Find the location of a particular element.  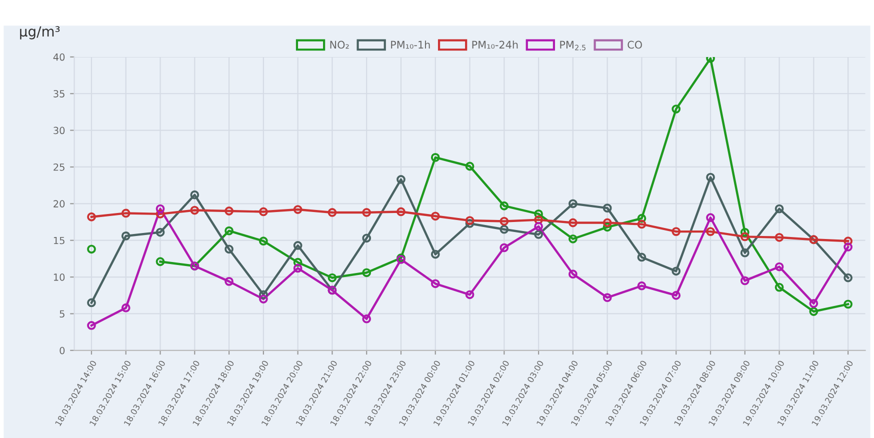

y-tick-label: 5 is located at coordinates (62, 314).